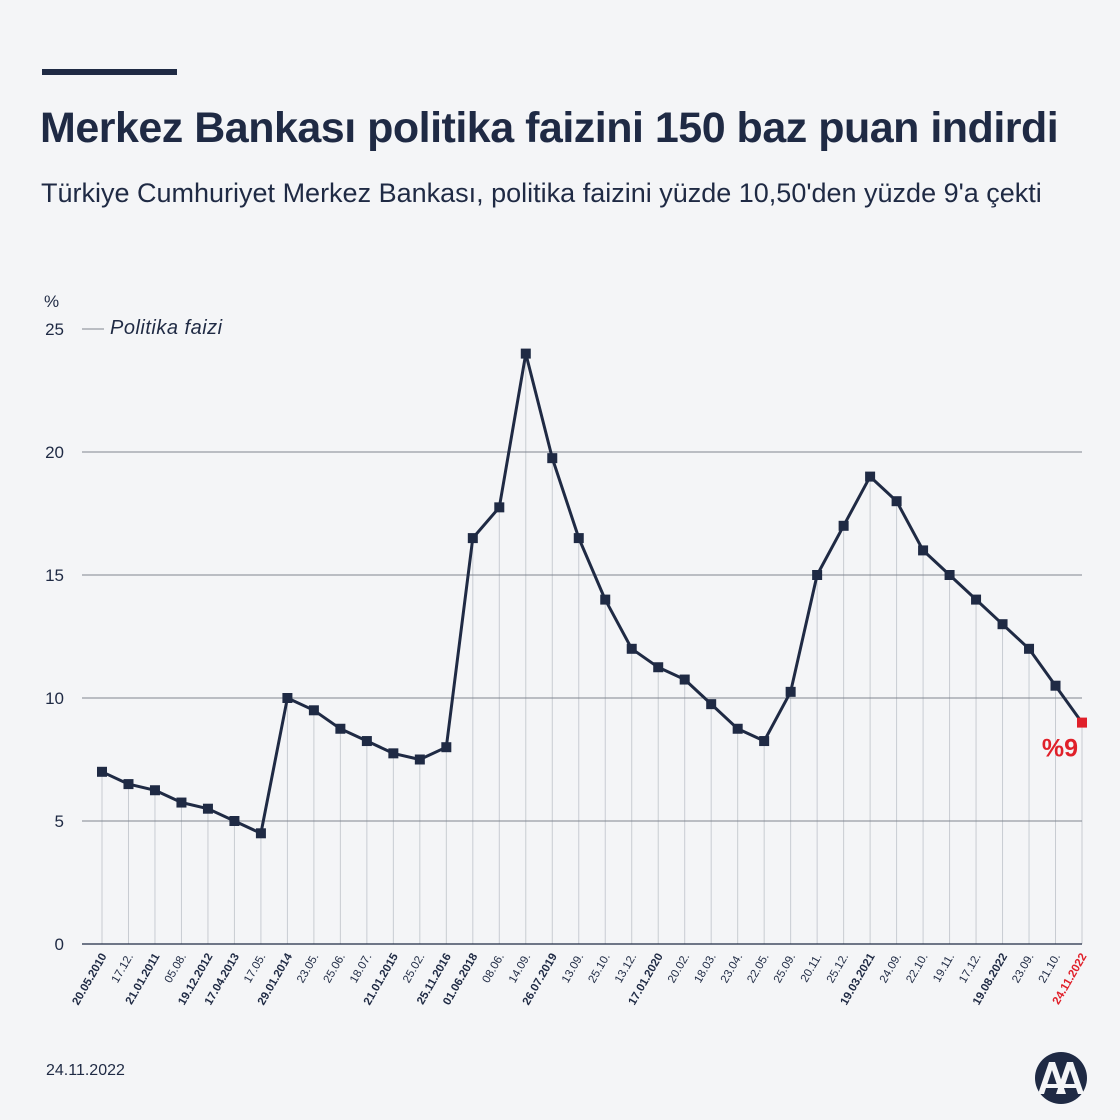  I want to click on y-tick-label: 10, so click(54, 698).